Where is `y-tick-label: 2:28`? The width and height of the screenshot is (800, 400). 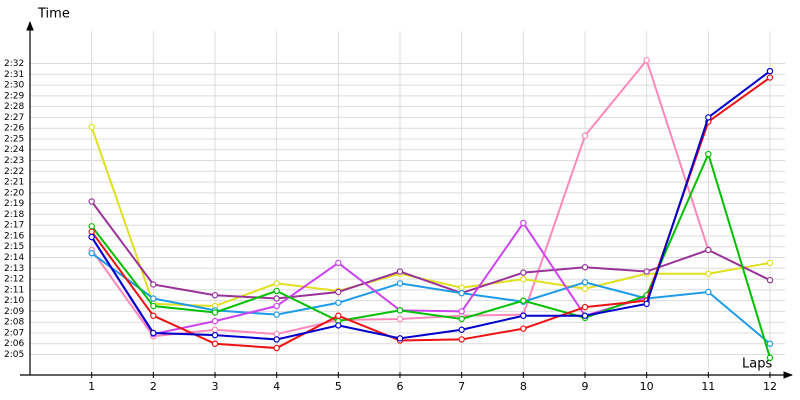 y-tick-label: 2:28 is located at coordinates (14, 107).